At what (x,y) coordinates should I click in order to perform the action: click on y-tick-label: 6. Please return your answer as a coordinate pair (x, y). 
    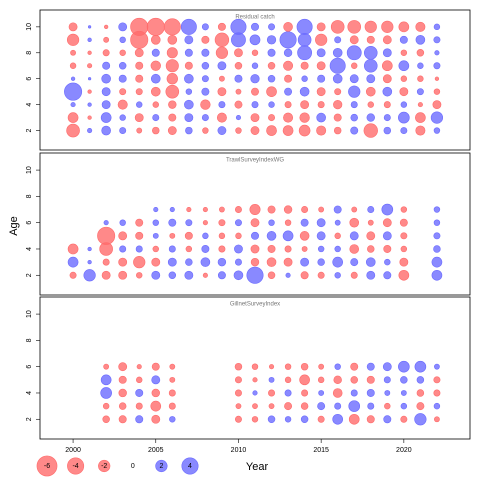
    Looking at the image, I should click on (29, 367).